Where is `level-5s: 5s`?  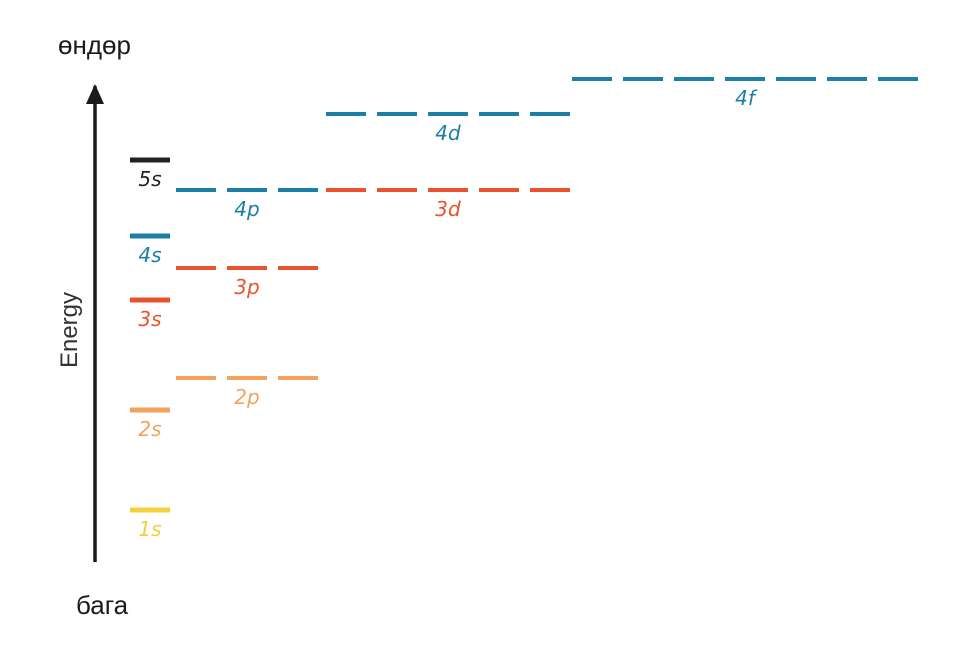
level-5s: 5s is located at coordinates (150, 174).